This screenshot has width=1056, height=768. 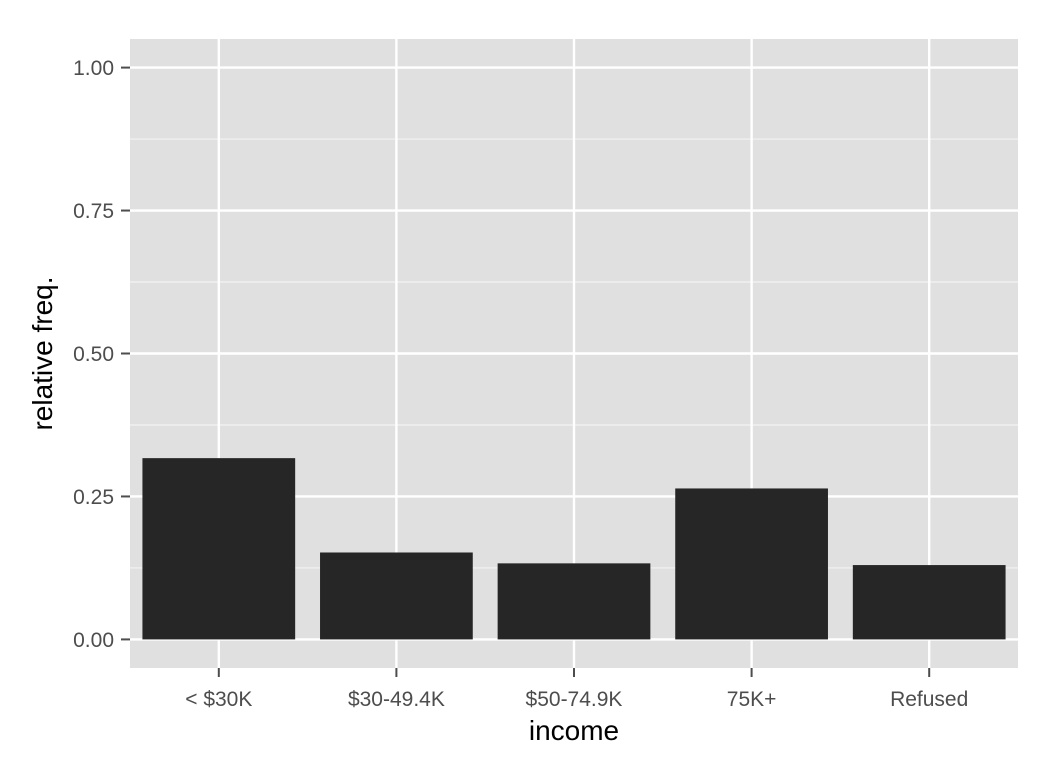 What do you see at coordinates (93, 211) in the screenshot?
I see `y-tick-label: 0.75` at bounding box center [93, 211].